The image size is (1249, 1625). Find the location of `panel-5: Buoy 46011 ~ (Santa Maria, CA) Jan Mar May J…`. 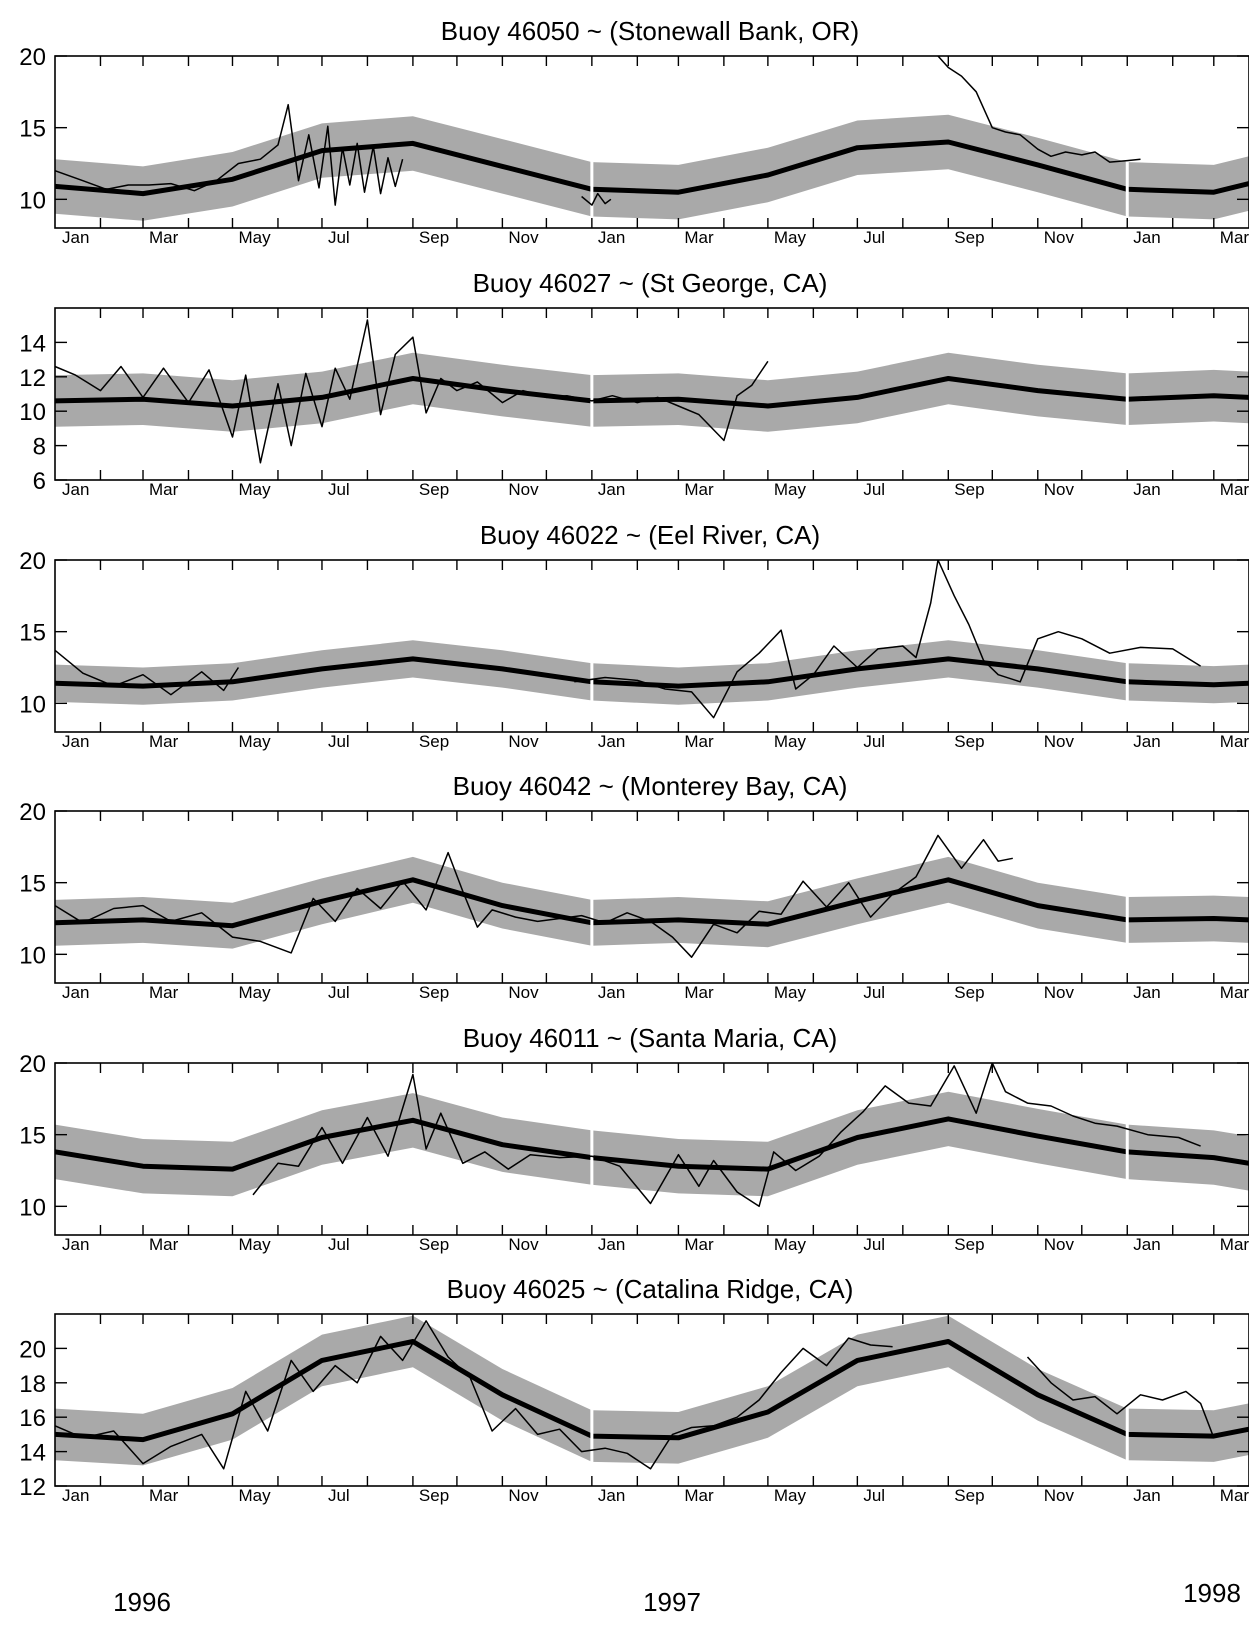

panel-5: Buoy 46011 ~ (Santa Maria, CA) Jan Mar May J… is located at coordinates (634, 1138).